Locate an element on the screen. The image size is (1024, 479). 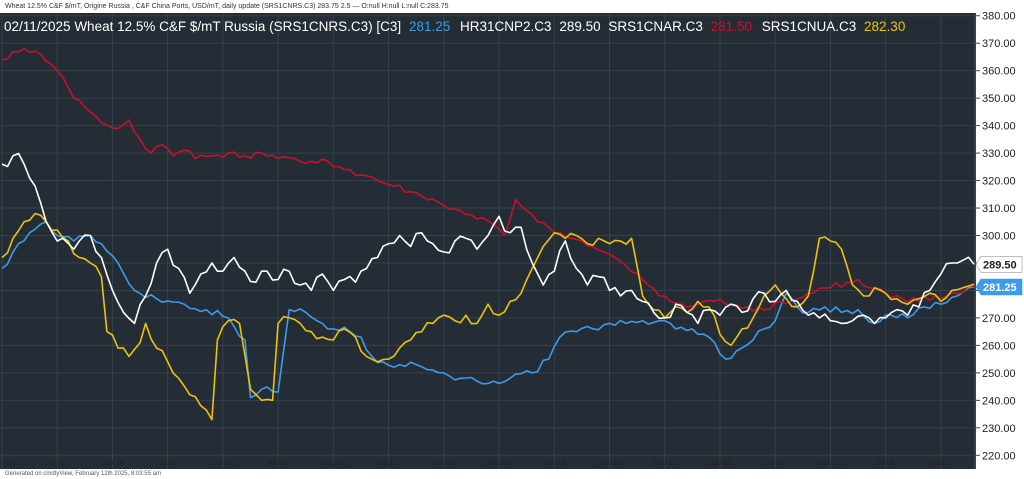
x-tick-label: Sep 30 is located at coordinates (499, 462).